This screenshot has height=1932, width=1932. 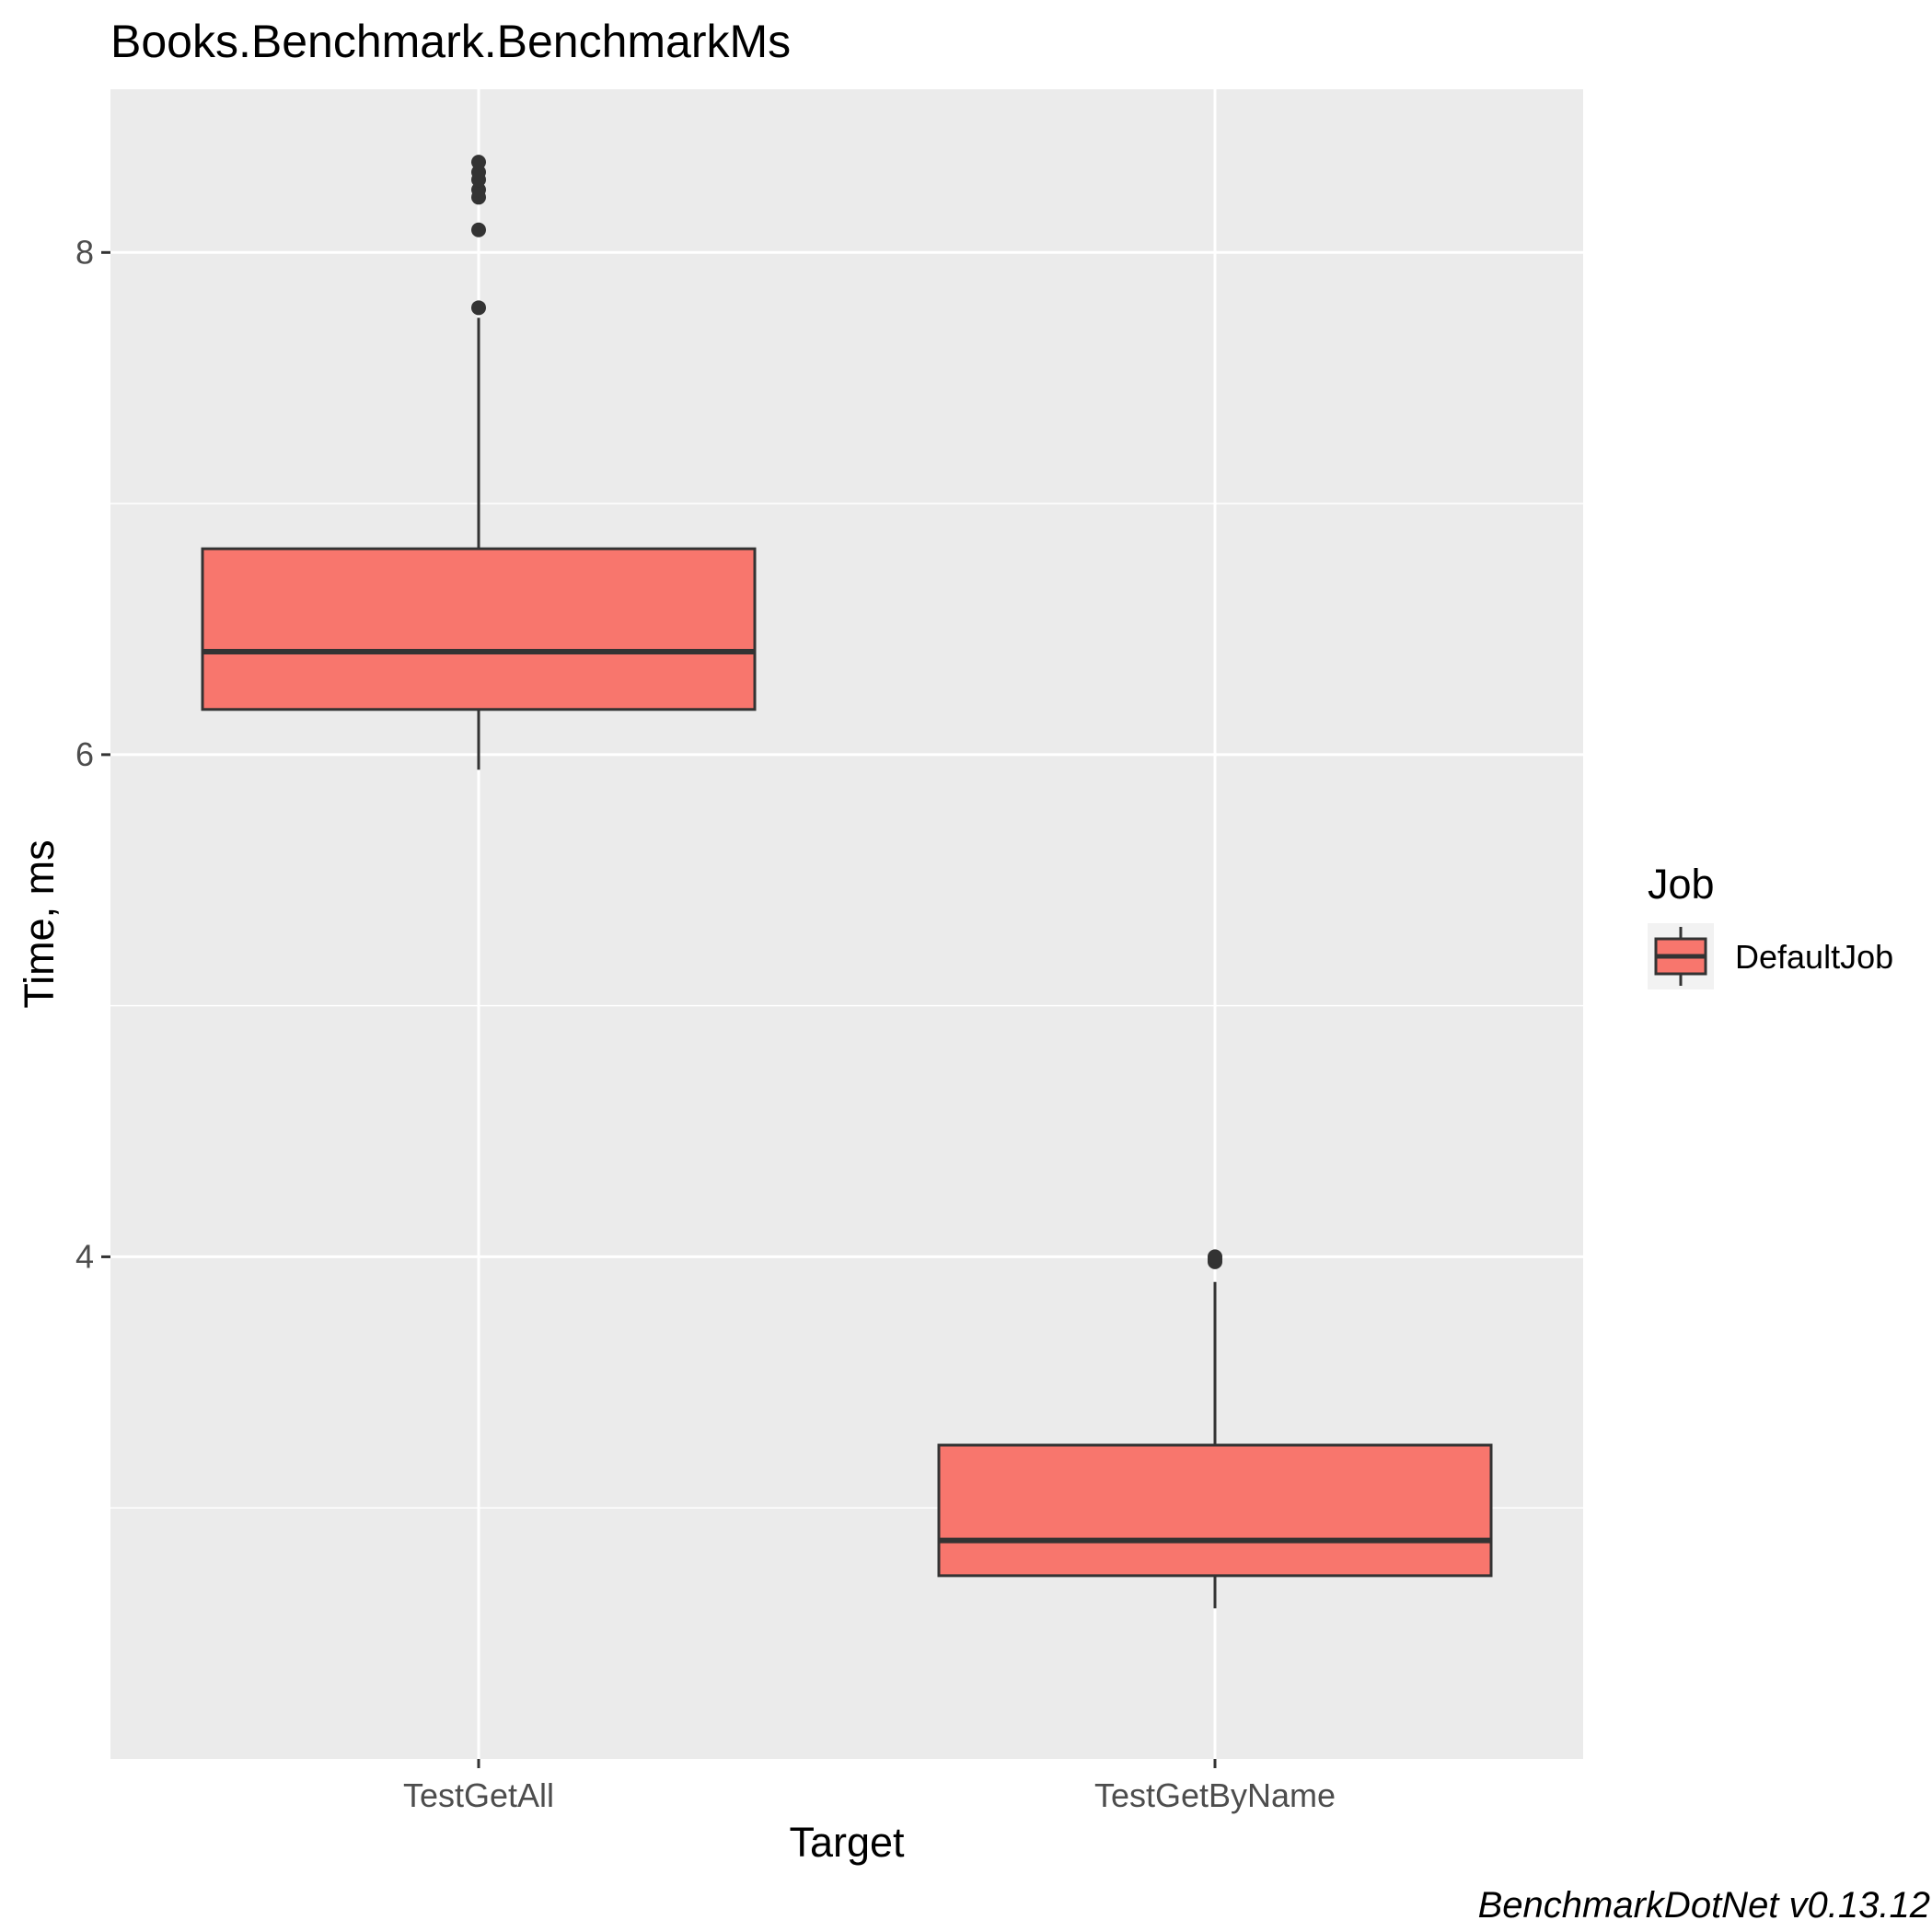 I want to click on y-tick-label: 6, so click(x=85, y=754).